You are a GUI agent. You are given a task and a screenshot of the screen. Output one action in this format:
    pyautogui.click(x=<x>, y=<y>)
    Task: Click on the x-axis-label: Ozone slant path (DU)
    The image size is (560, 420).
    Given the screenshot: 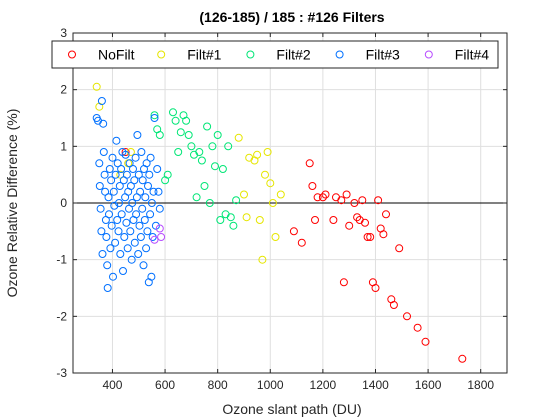 What is the action you would take?
    pyautogui.click(x=291, y=409)
    